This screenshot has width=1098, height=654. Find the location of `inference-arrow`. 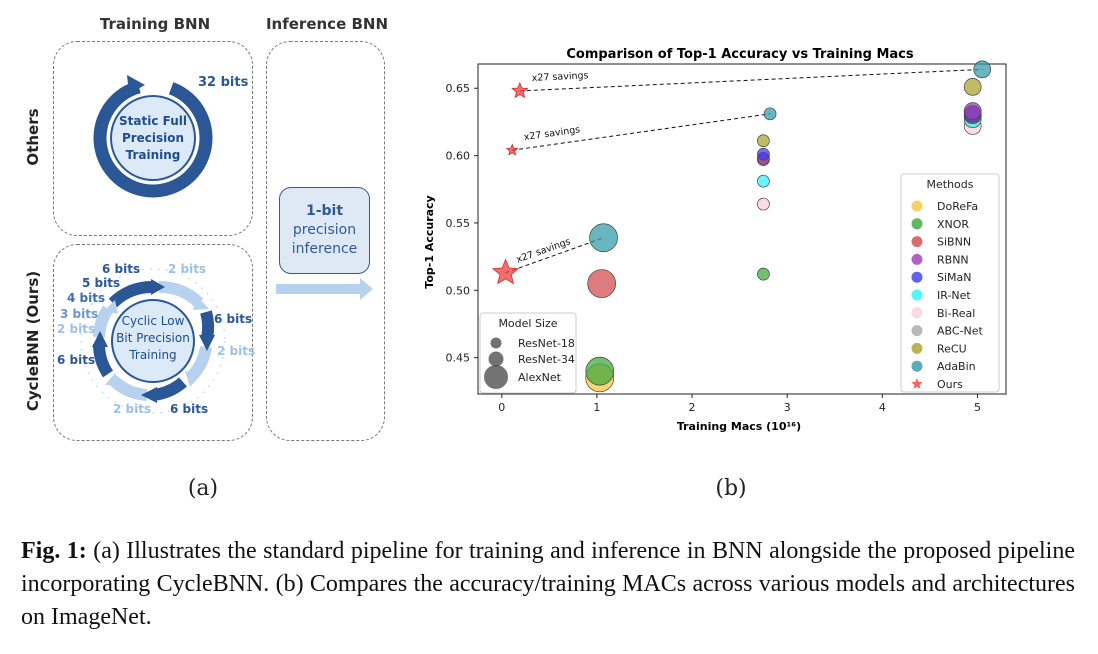

inference-arrow is located at coordinates (324, 289).